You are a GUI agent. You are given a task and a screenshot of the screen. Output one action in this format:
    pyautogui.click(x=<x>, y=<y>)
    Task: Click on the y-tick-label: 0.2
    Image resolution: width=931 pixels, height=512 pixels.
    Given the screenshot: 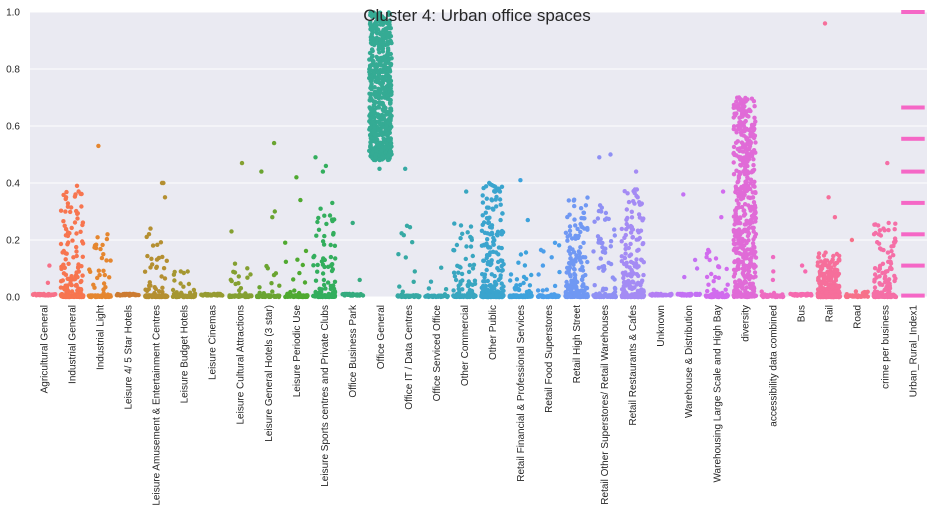 What is the action you would take?
    pyautogui.click(x=13, y=241)
    